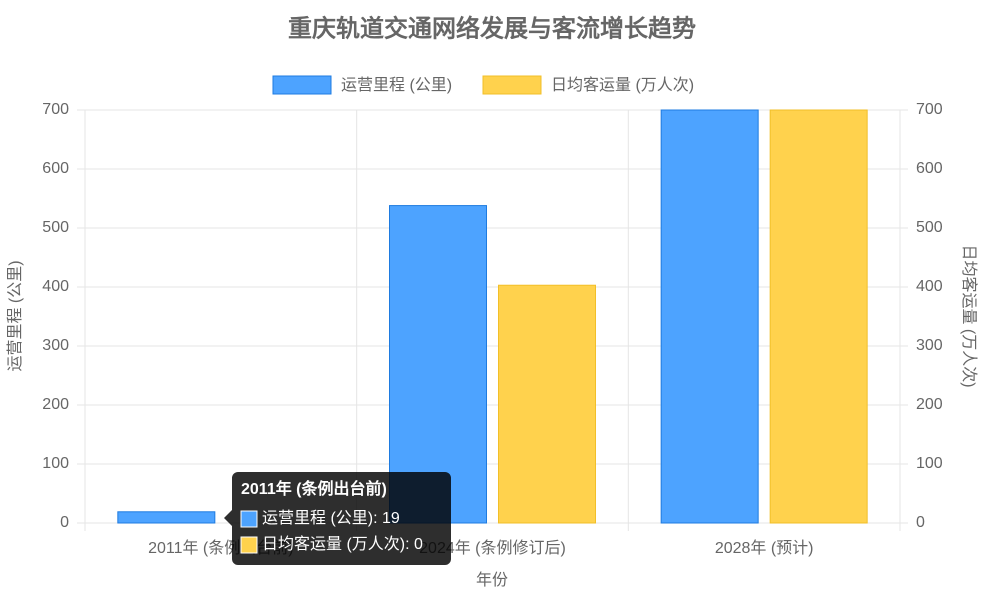  What do you see at coordinates (764, 548) in the screenshot?
I see `x-tick-label: 2028年 (预计)` at bounding box center [764, 548].